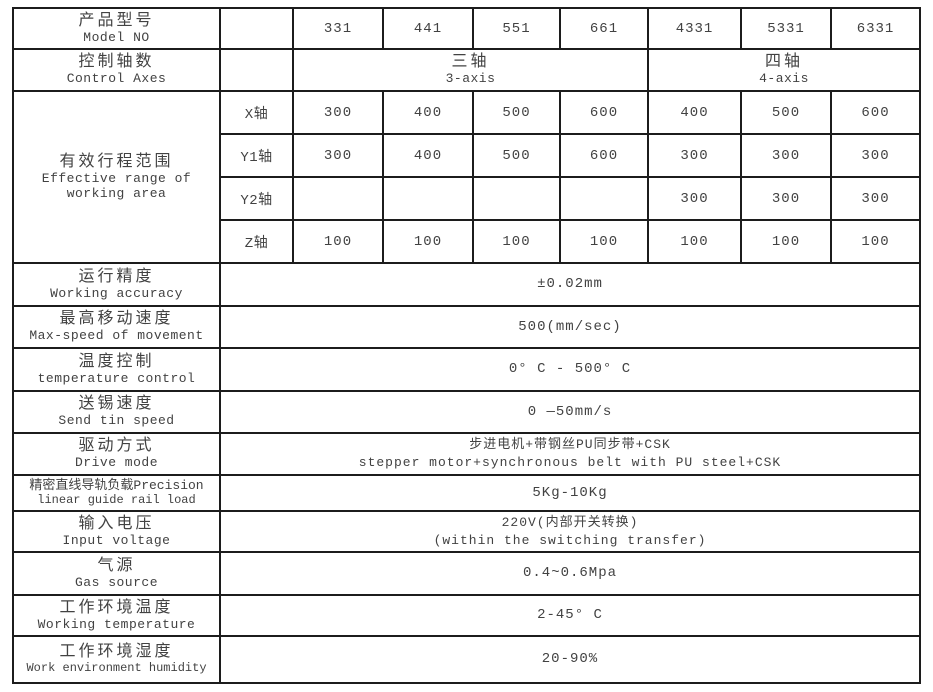  I want to click on spec-label-cell: 精密直线导轨负载Precision linear guide rail load, so click(116, 493).